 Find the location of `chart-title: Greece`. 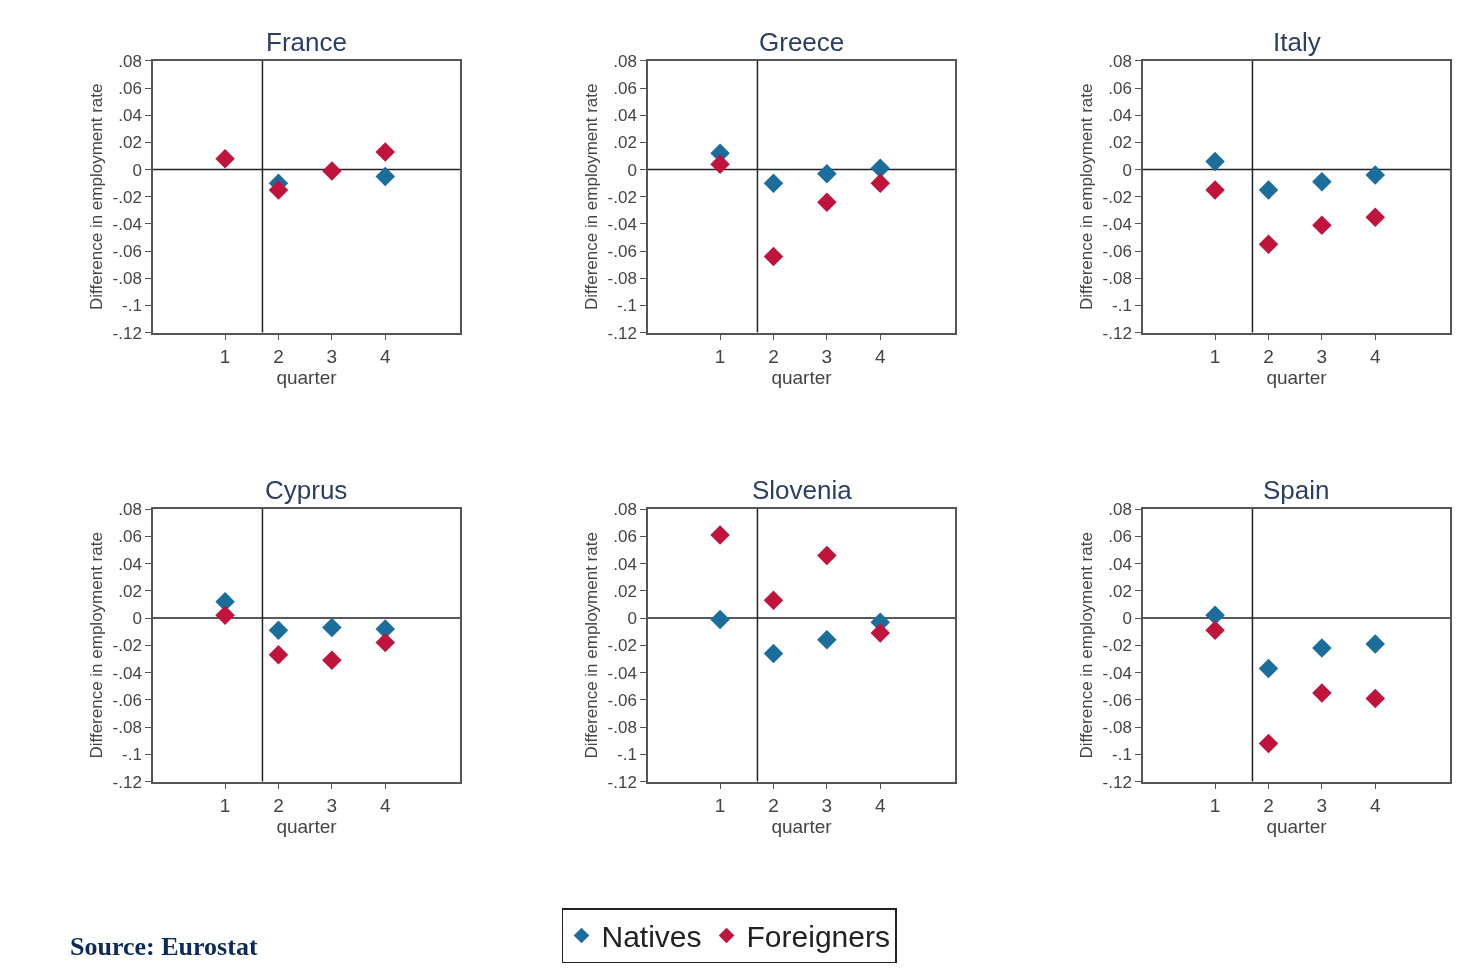

chart-title: Greece is located at coordinates (802, 42).